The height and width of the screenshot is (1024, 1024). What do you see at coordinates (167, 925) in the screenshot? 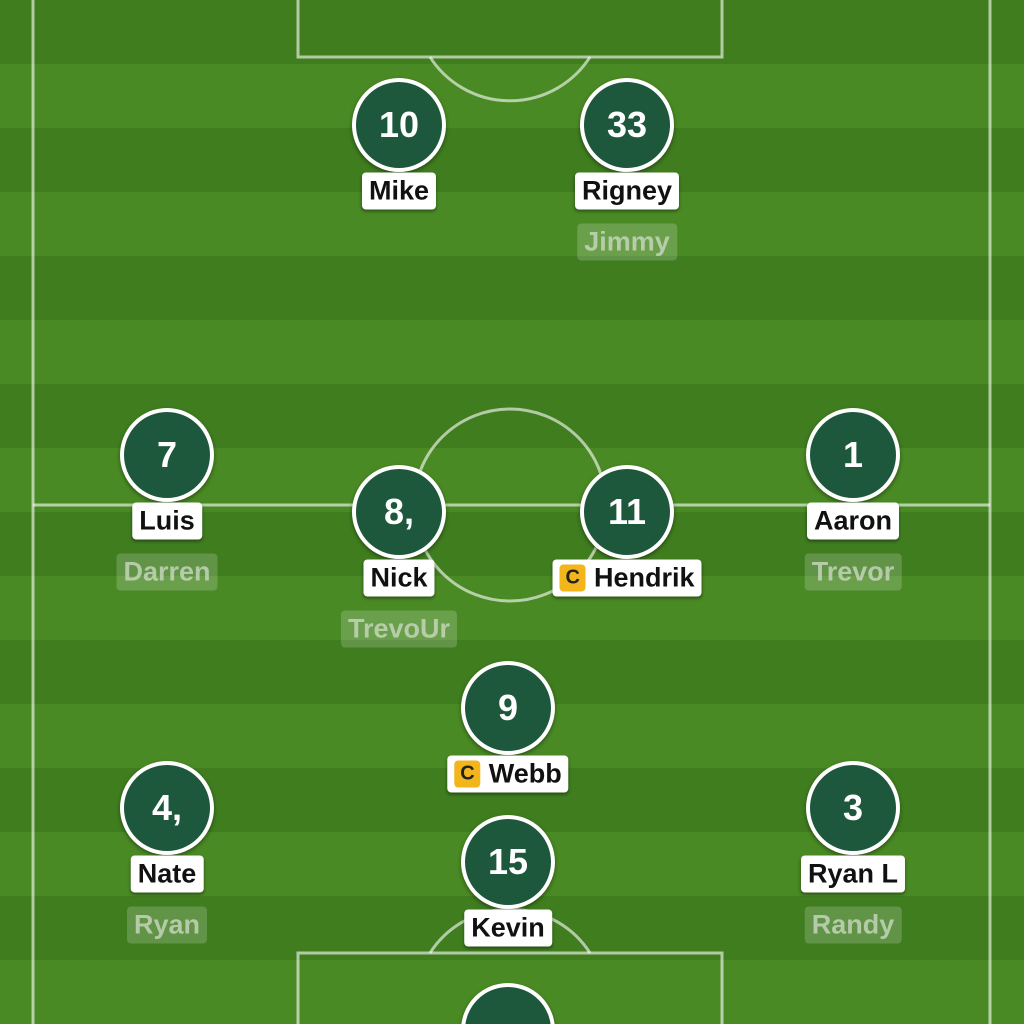
I see `substitute-name: Ryan` at bounding box center [167, 925].